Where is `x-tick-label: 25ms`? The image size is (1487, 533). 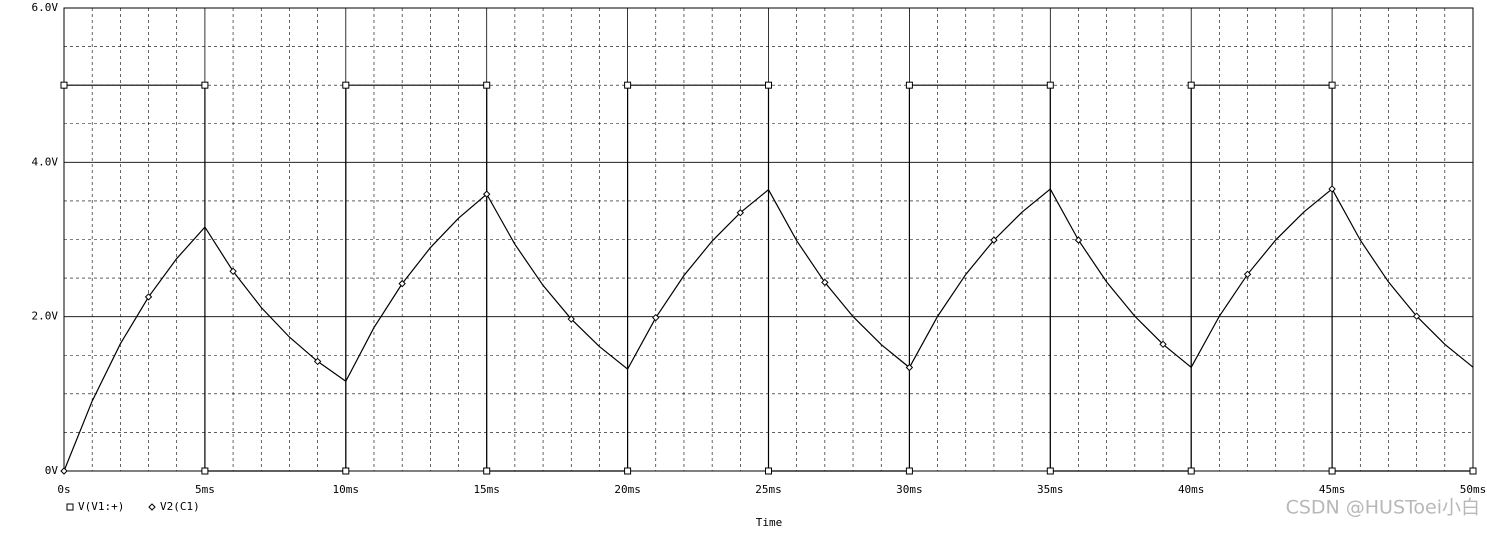 x-tick-label: 25ms is located at coordinates (768, 489).